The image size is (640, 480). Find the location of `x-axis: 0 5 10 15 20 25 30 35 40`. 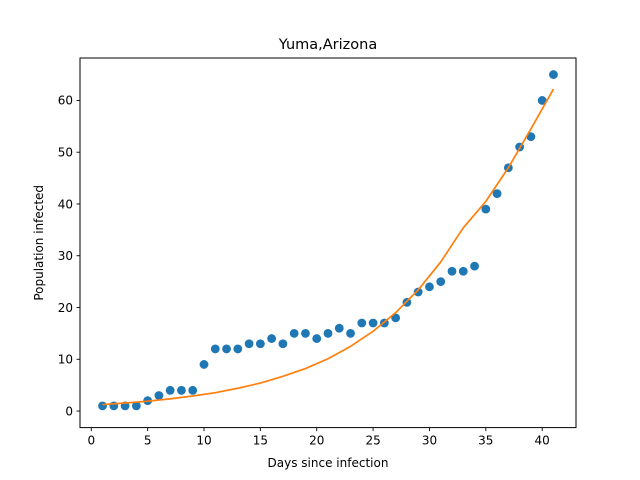

x-axis: 0 5 10 15 20 25 30 35 40 is located at coordinates (318, 437).